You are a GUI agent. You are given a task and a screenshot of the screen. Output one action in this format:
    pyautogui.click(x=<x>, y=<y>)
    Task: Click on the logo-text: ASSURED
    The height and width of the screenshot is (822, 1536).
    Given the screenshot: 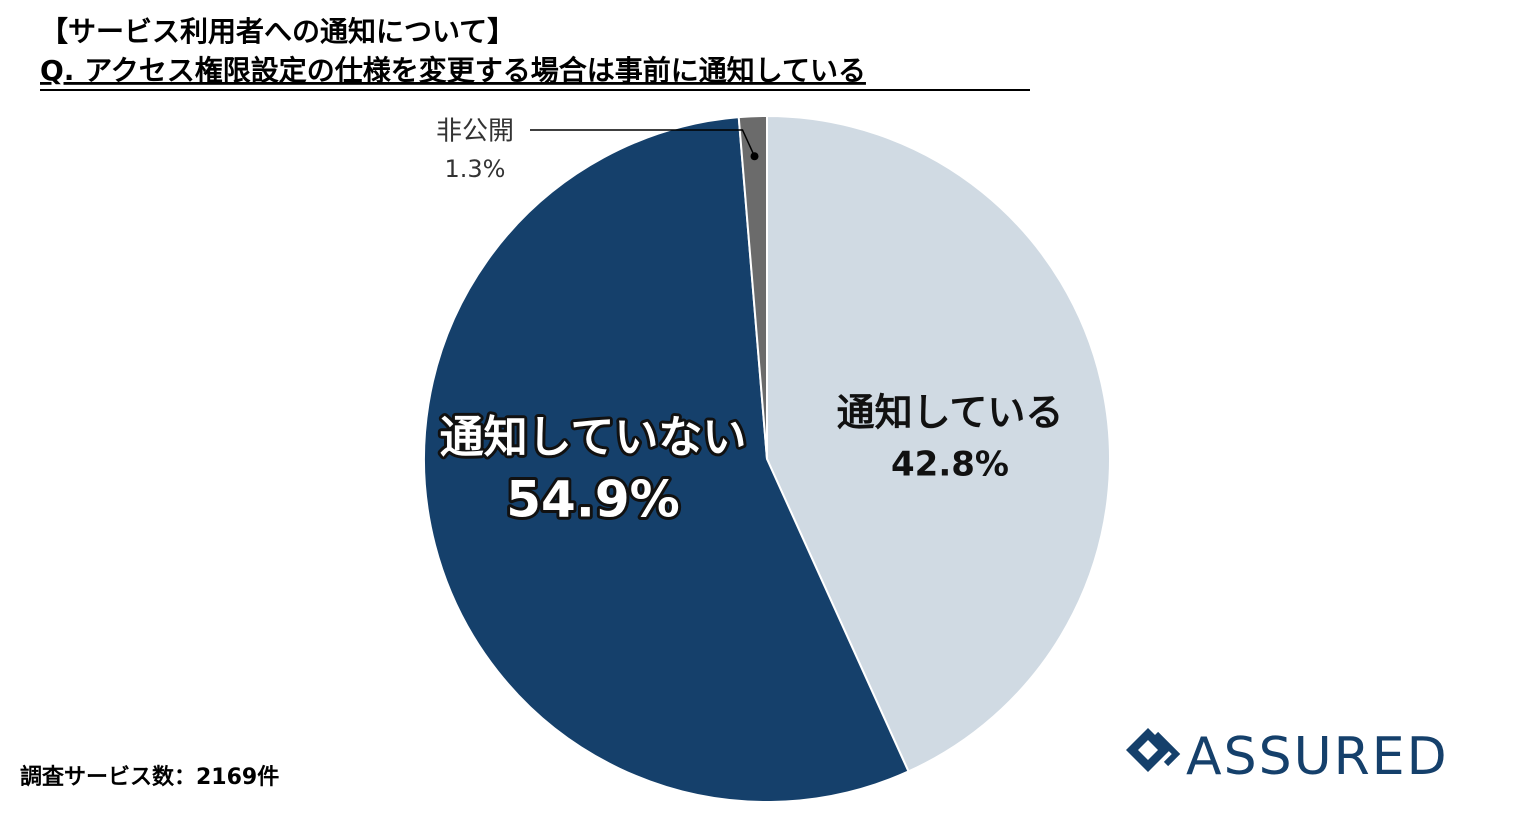 What is the action you would take?
    pyautogui.click(x=1317, y=757)
    